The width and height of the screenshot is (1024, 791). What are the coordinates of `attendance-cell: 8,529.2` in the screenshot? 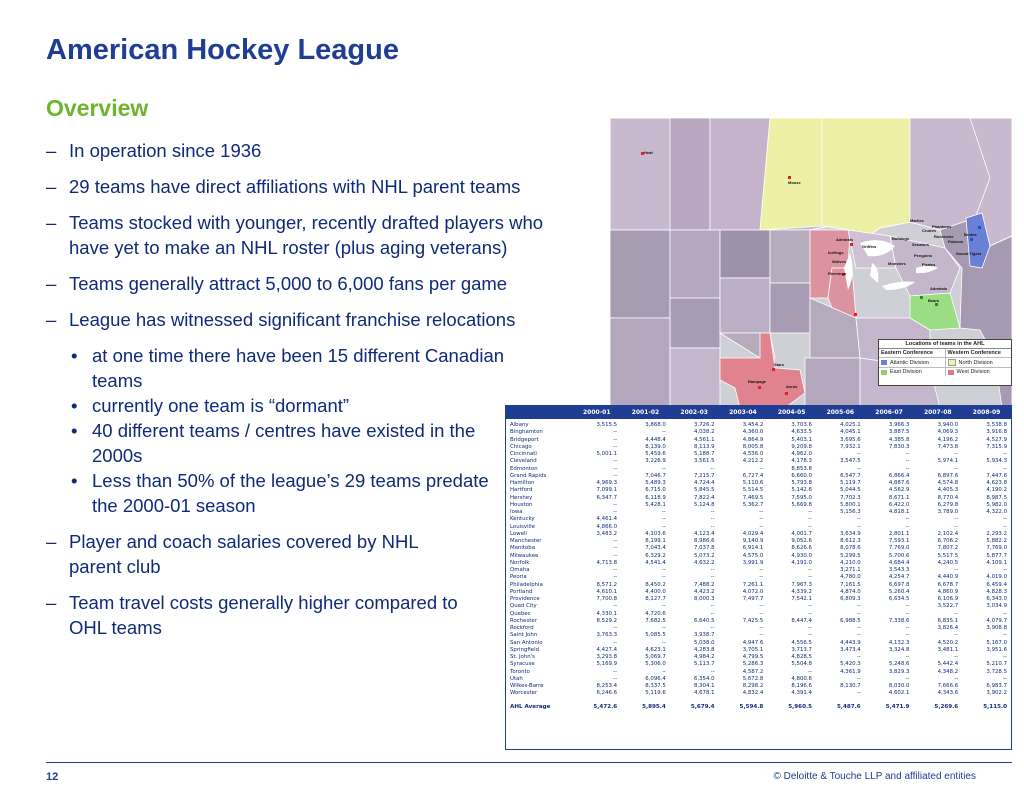 It's located at (607, 620).